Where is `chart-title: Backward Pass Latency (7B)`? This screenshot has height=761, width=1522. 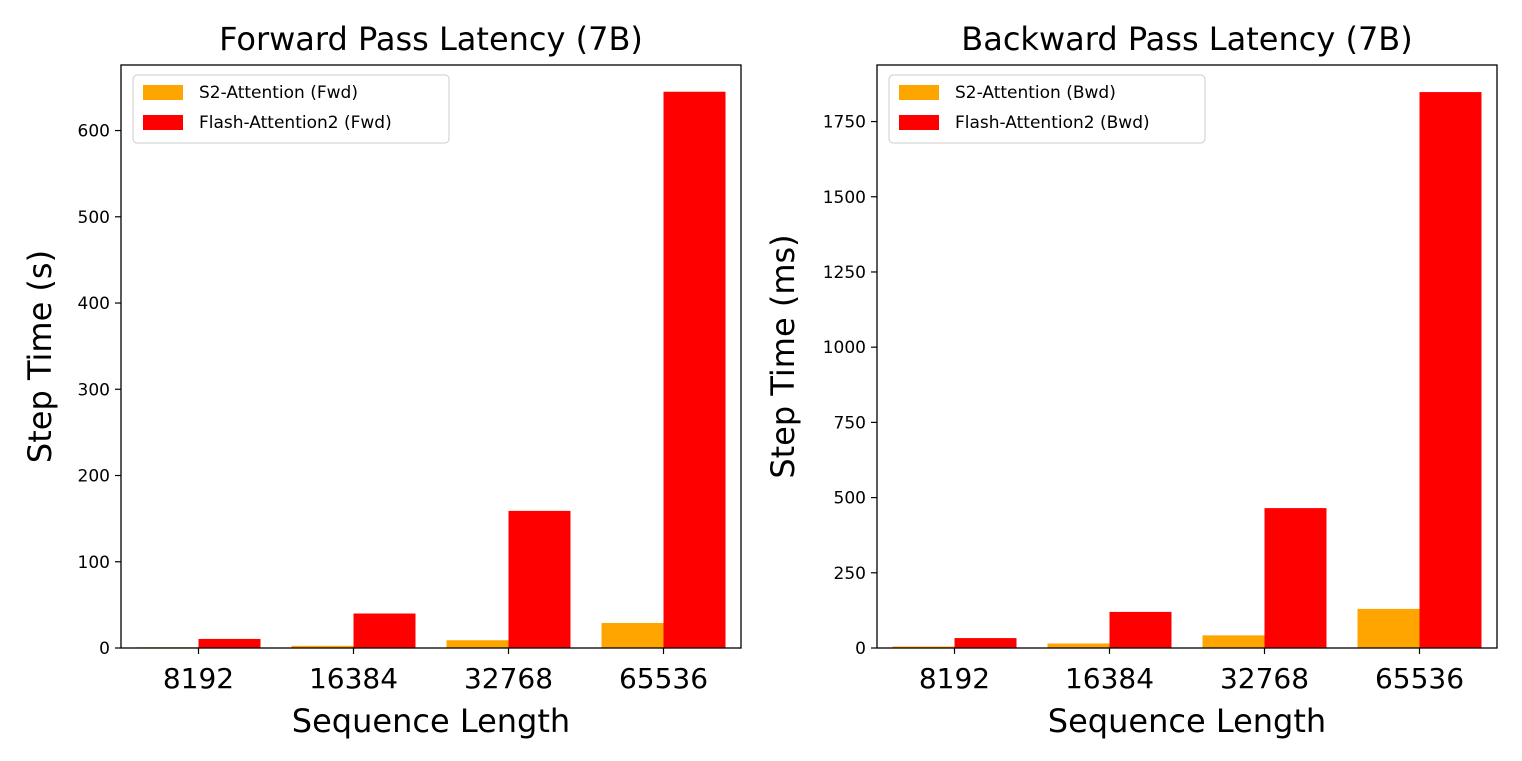 chart-title: Backward Pass Latency (7B) is located at coordinates (1186, 39).